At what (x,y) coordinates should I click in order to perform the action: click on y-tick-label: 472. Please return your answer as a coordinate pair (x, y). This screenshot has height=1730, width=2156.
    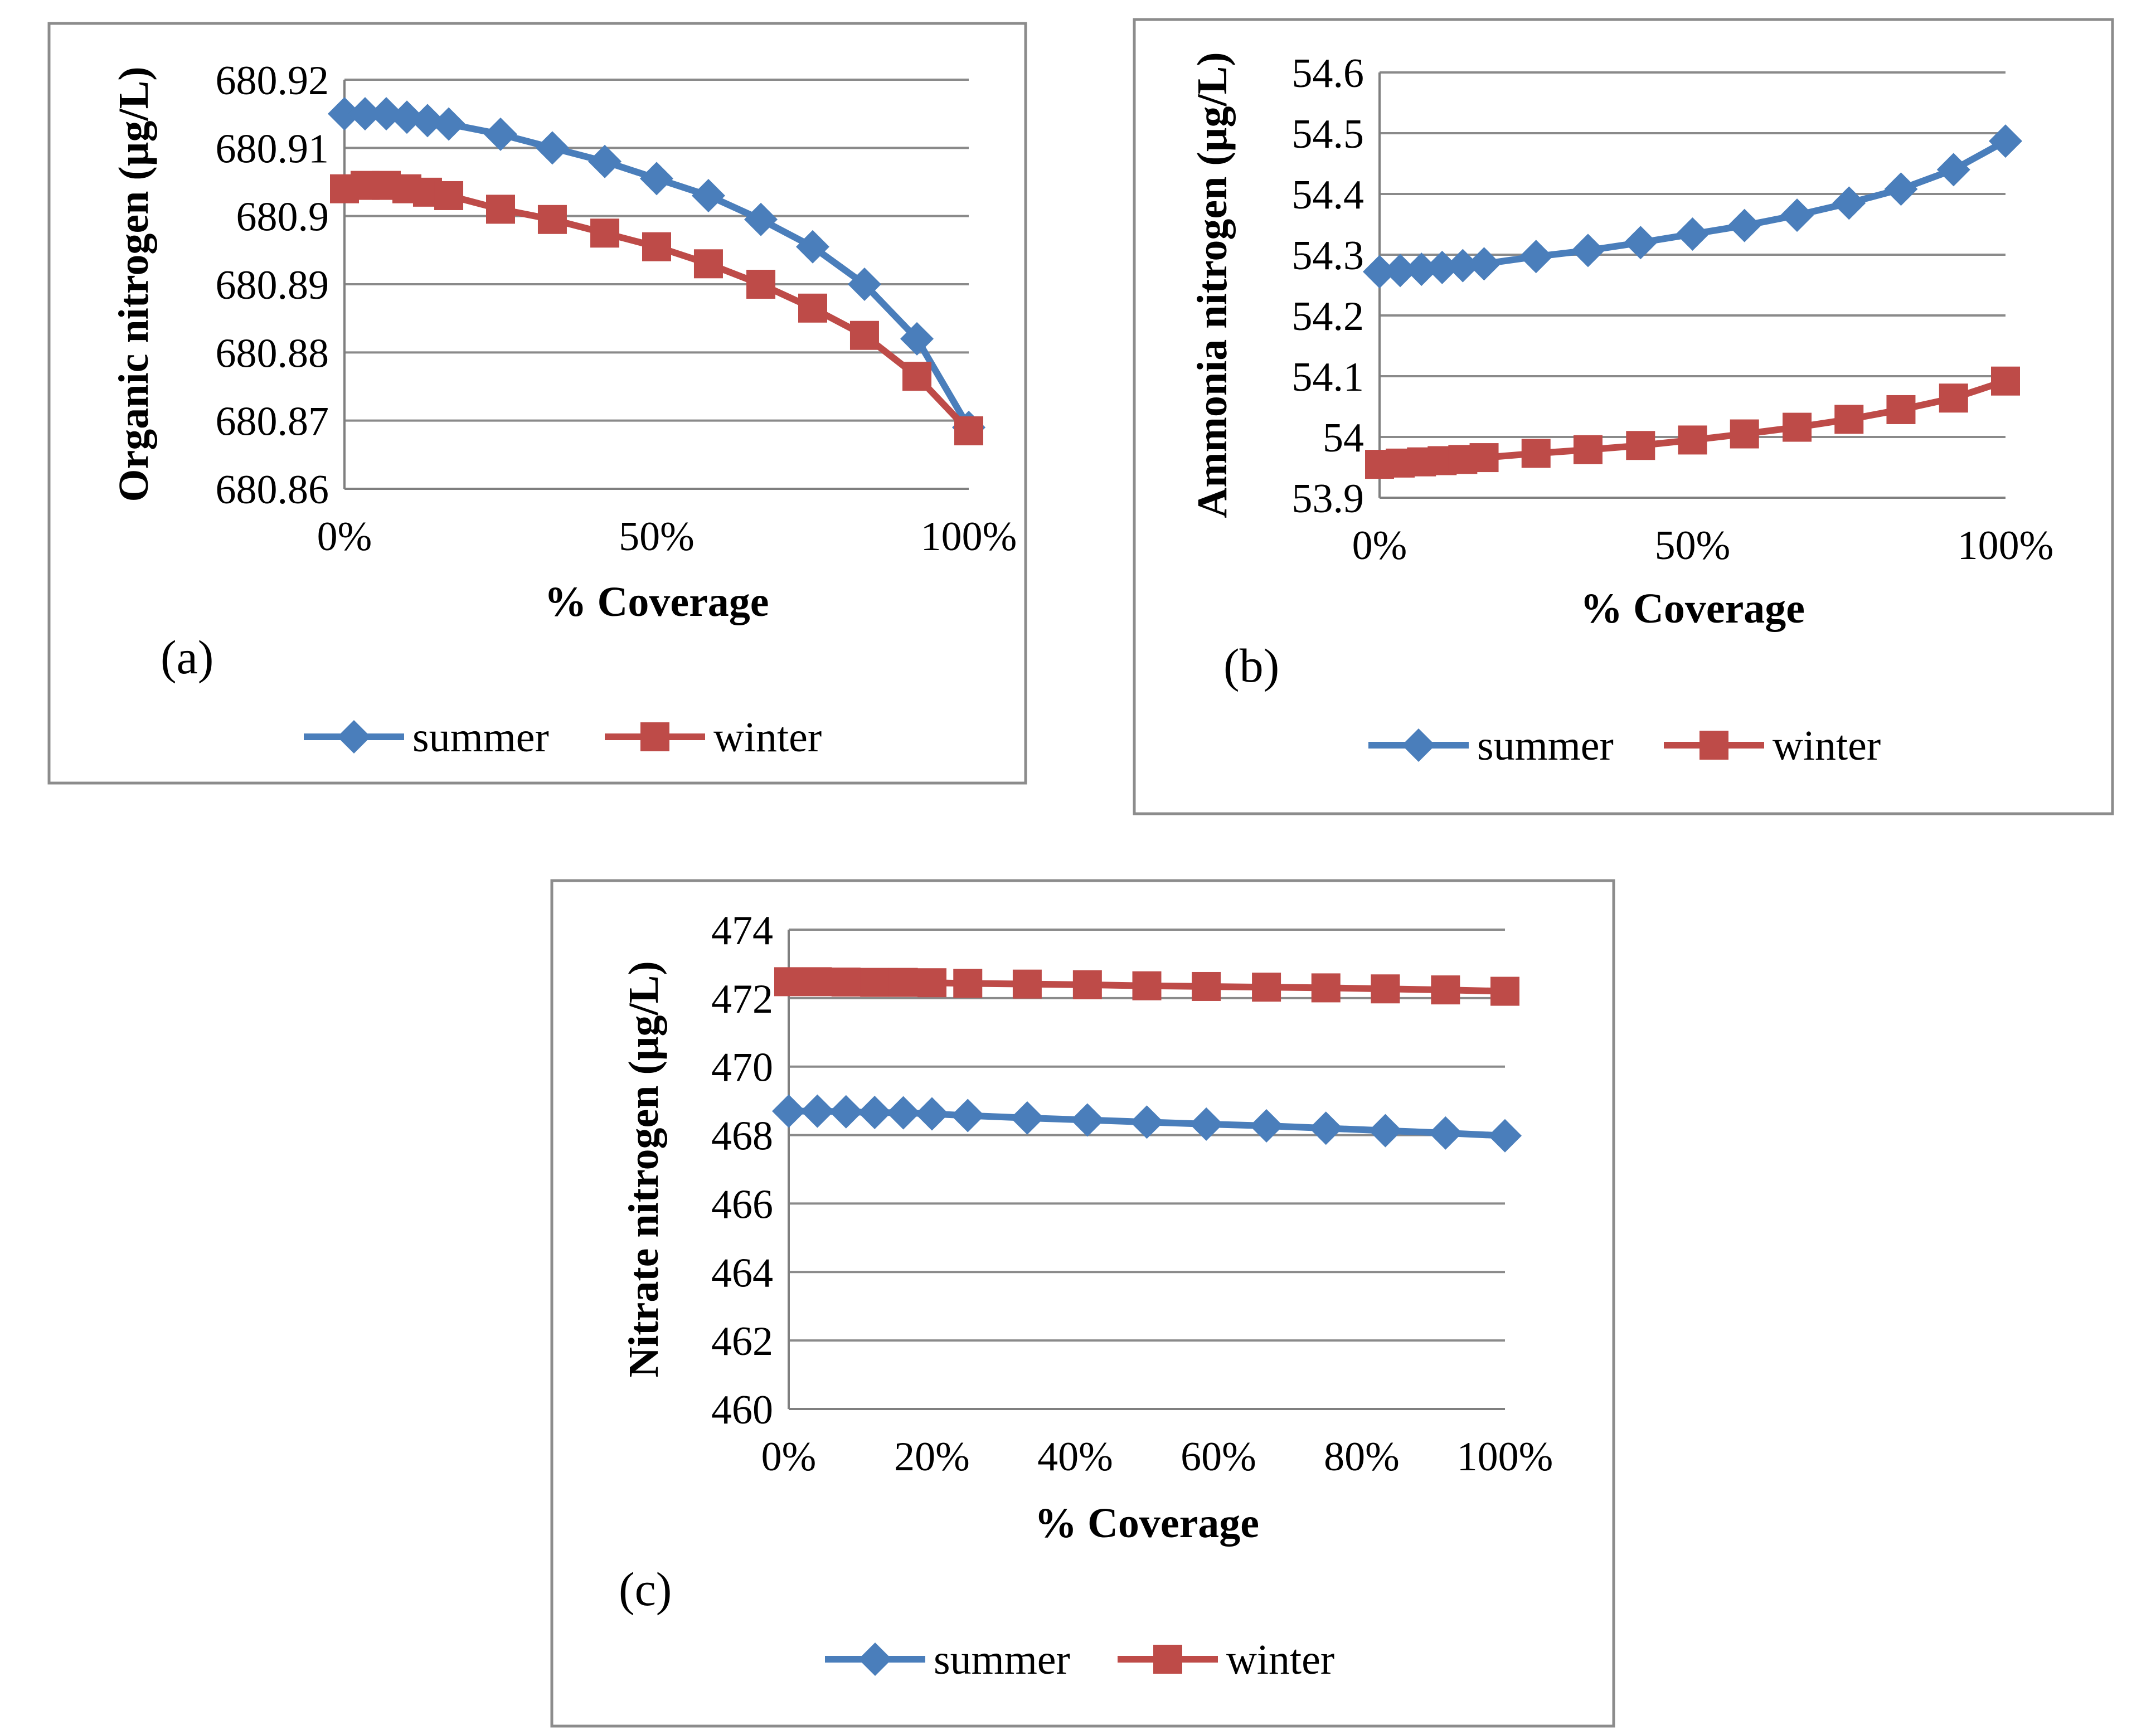
    Looking at the image, I should click on (742, 999).